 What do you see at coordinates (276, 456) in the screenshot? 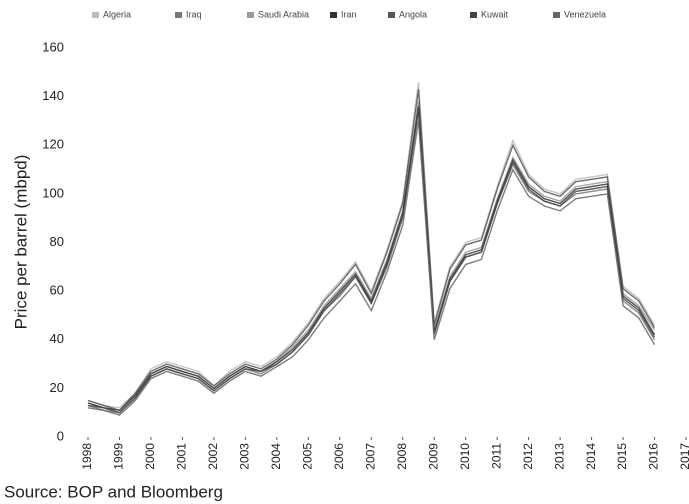
I see `x-tick-label: 2004` at bounding box center [276, 456].